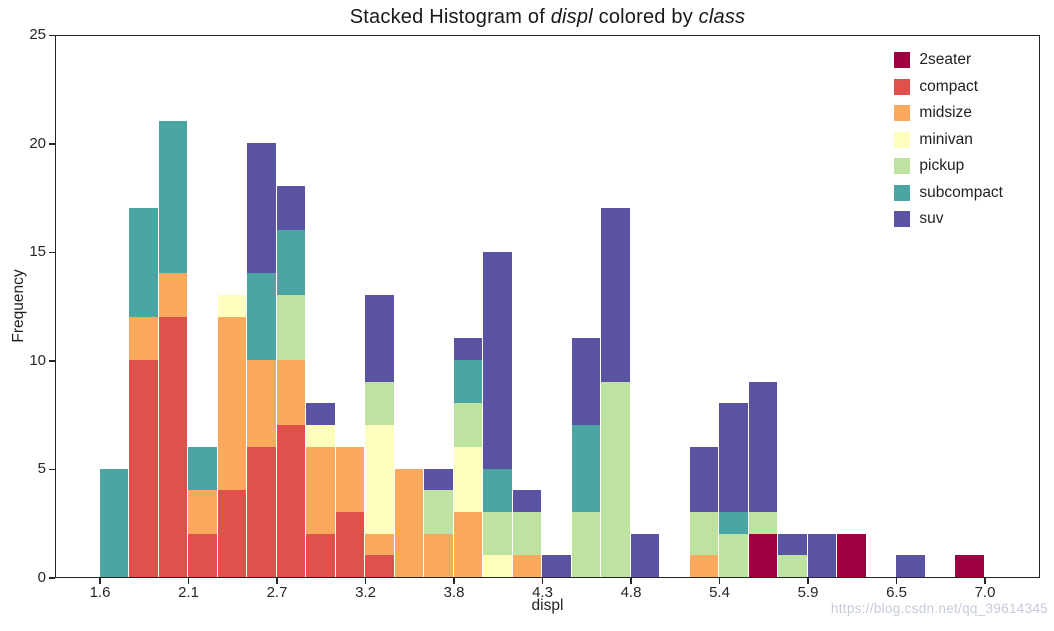  Describe the element at coordinates (896, 592) in the screenshot. I see `x-tick-label: 6.5` at that location.